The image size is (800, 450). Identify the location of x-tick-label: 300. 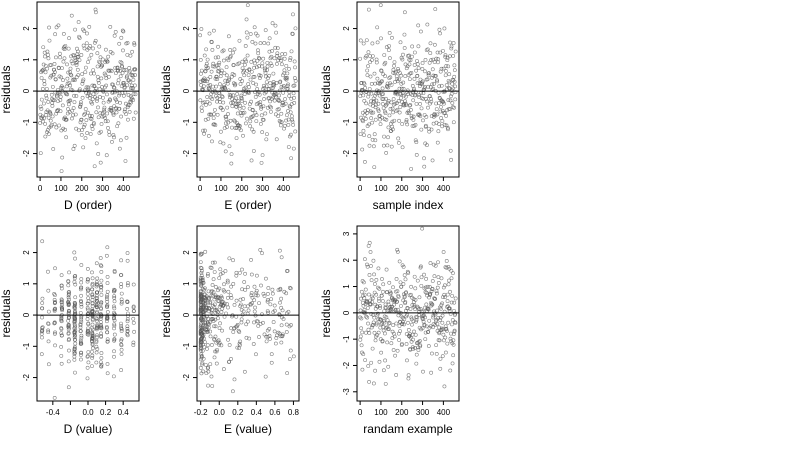
(263, 188).